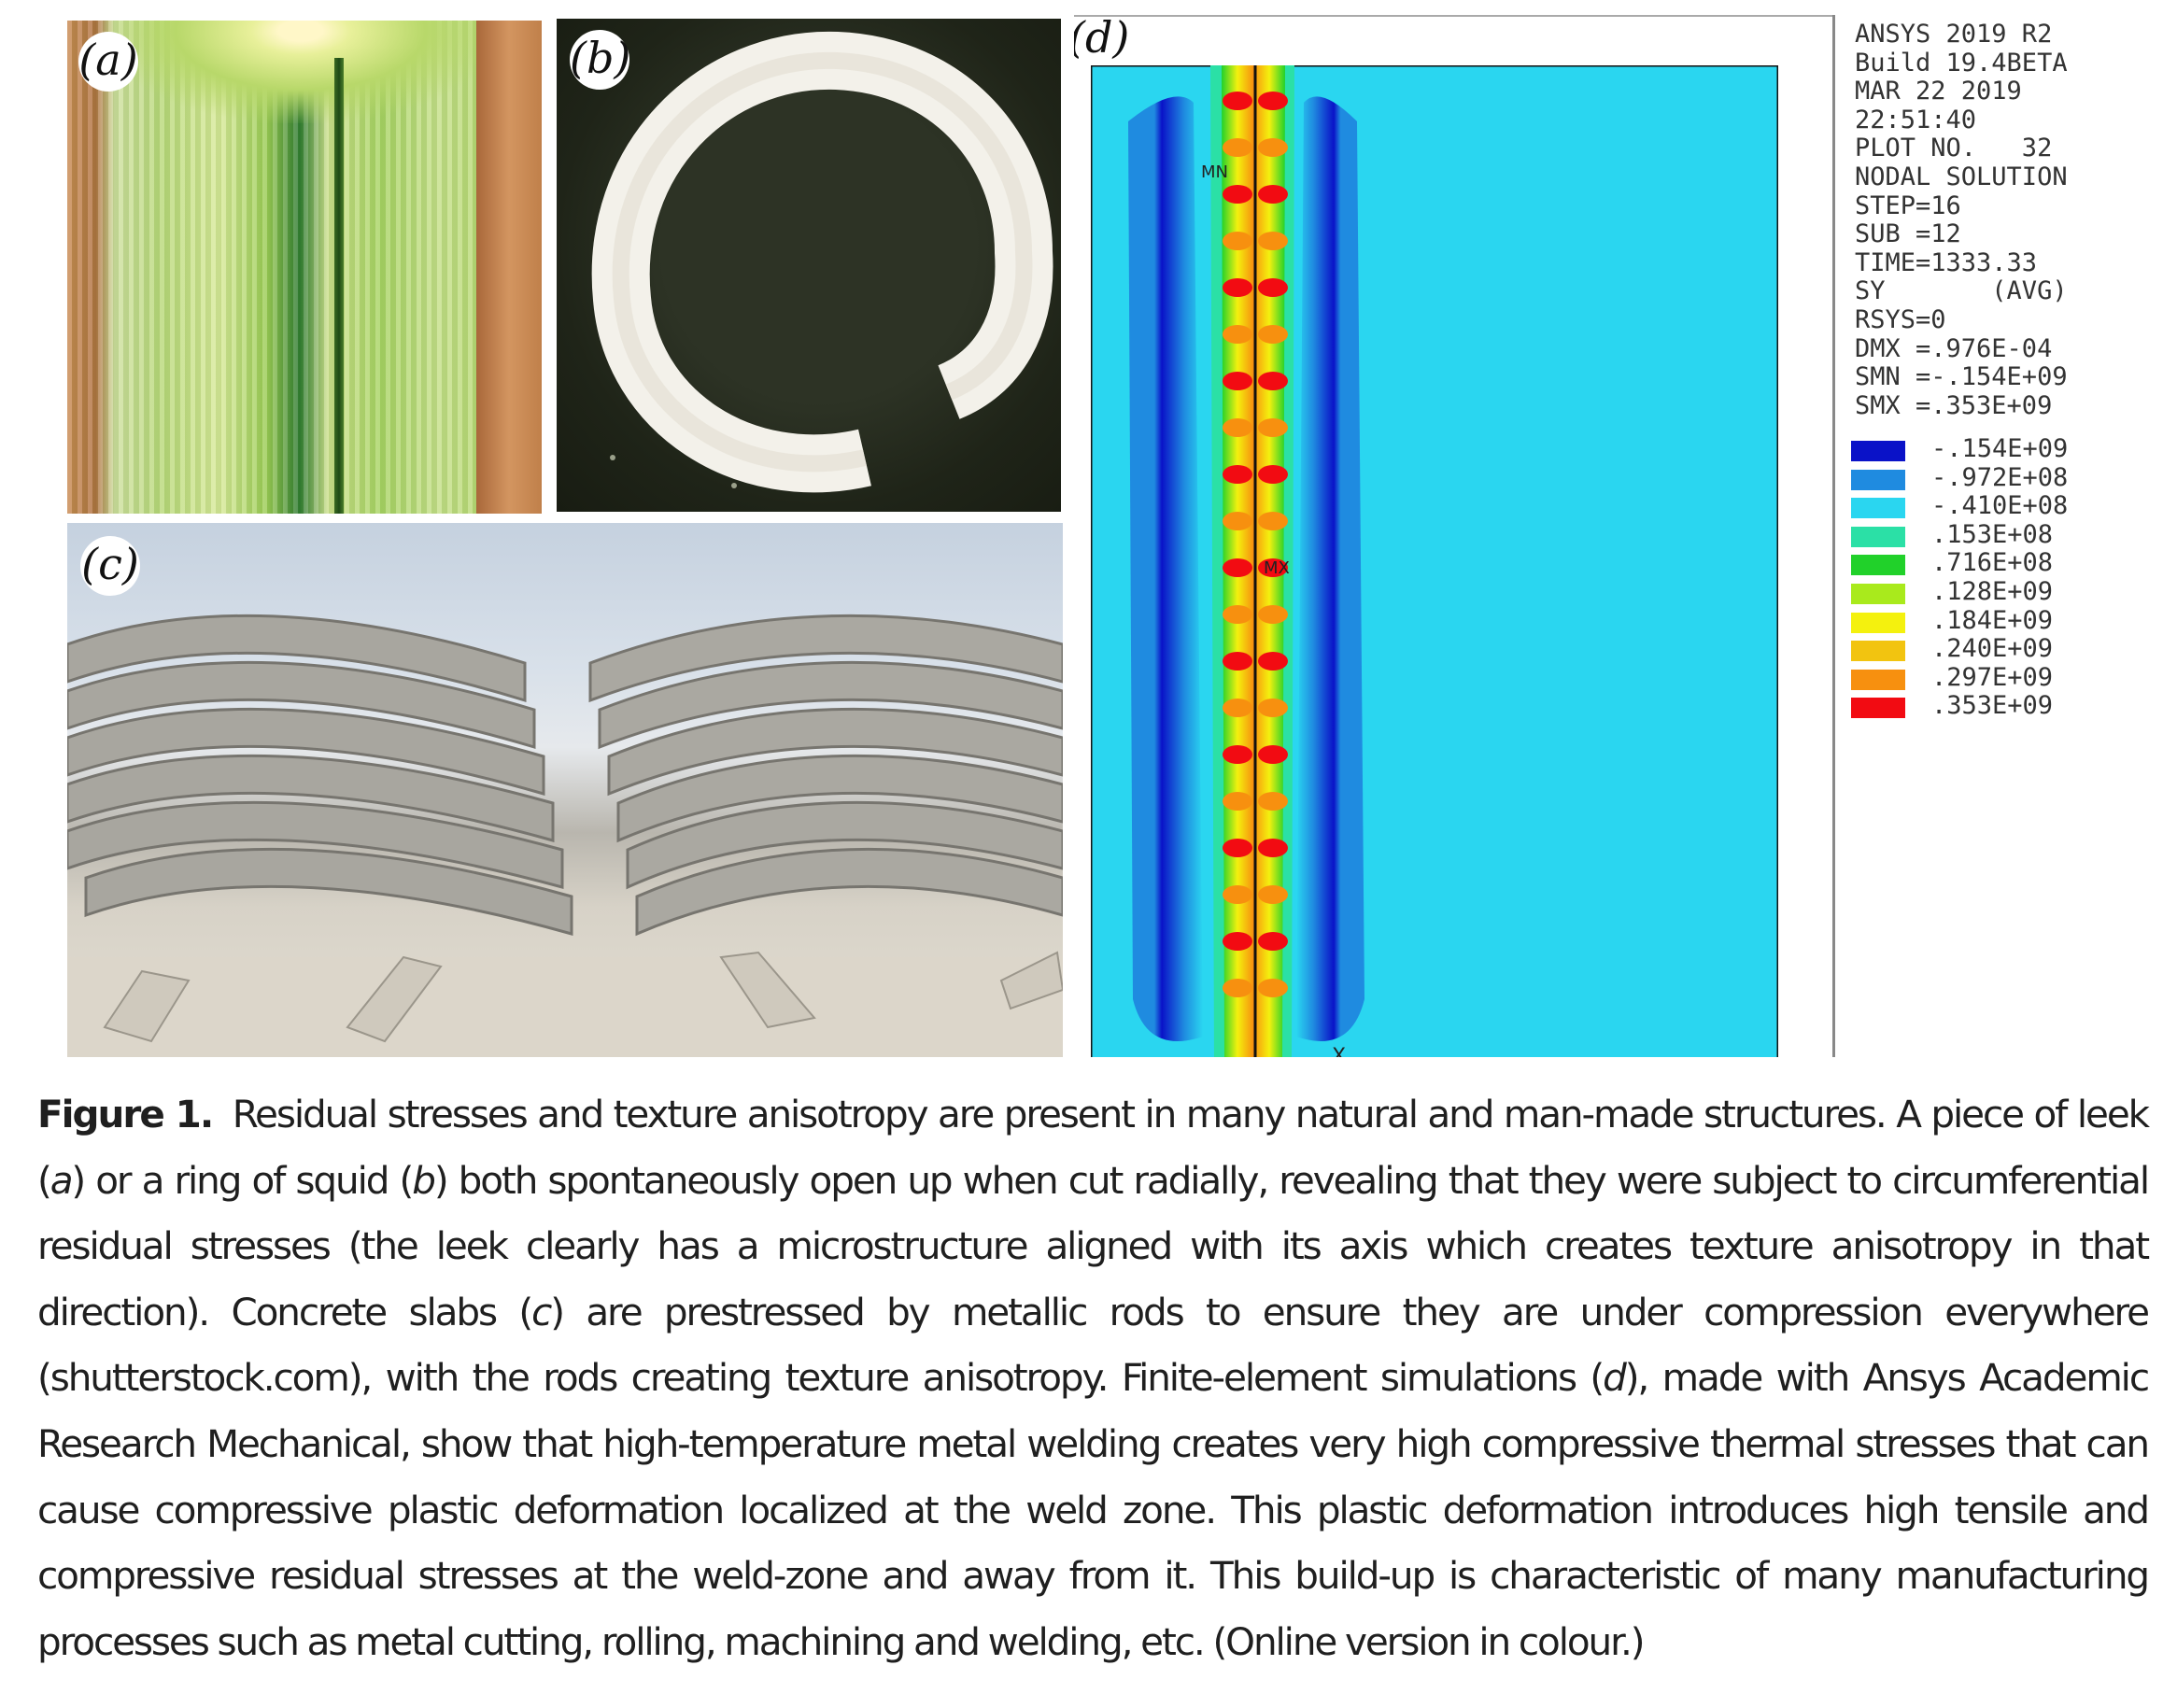 This screenshot has height=1708, width=2163. I want to click on caption-segment: ) or a ring of squid (, so click(242, 1180).